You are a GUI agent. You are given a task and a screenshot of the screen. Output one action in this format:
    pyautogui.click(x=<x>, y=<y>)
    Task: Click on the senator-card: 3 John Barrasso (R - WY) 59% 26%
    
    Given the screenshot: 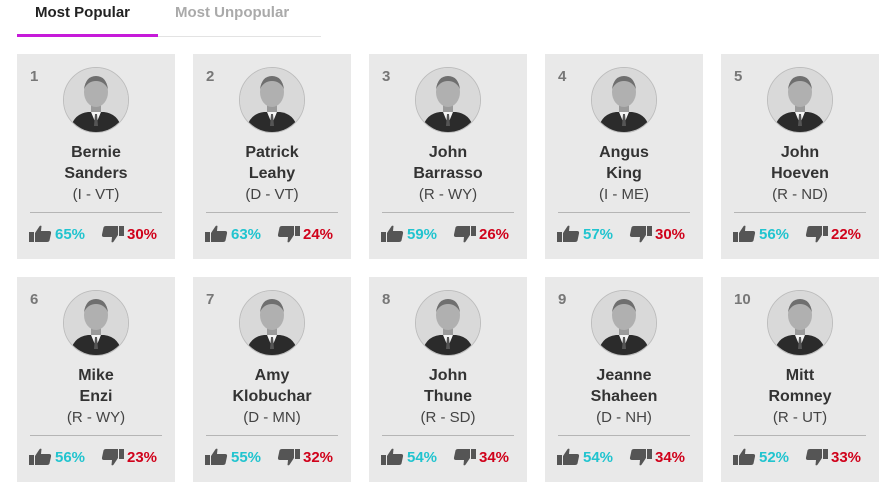 What is the action you would take?
    pyautogui.click(x=448, y=156)
    